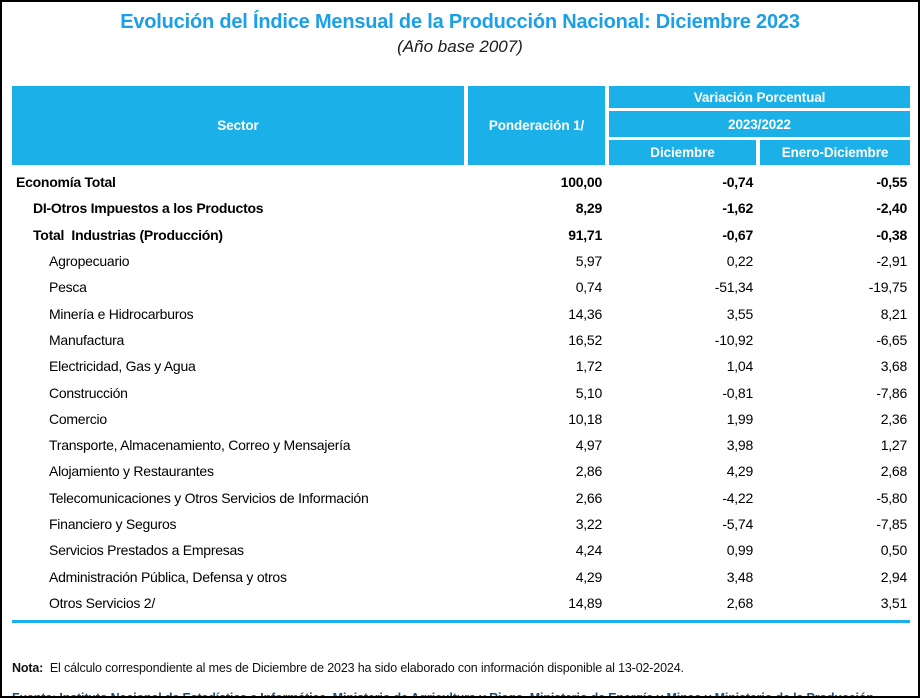 This screenshot has height=698, width=920. What do you see at coordinates (589, 445) in the screenshot?
I see `ponderacion-cell: 4,97` at bounding box center [589, 445].